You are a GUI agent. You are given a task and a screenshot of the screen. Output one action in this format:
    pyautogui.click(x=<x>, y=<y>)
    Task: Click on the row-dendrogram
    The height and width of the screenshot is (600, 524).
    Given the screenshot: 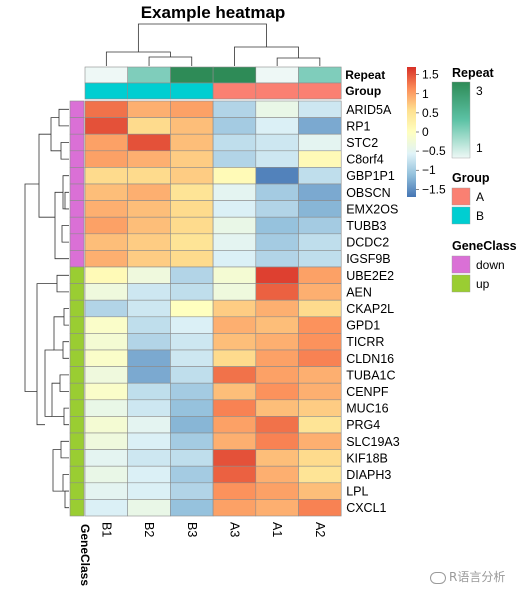 What is the action you would take?
    pyautogui.click(x=46, y=308)
    